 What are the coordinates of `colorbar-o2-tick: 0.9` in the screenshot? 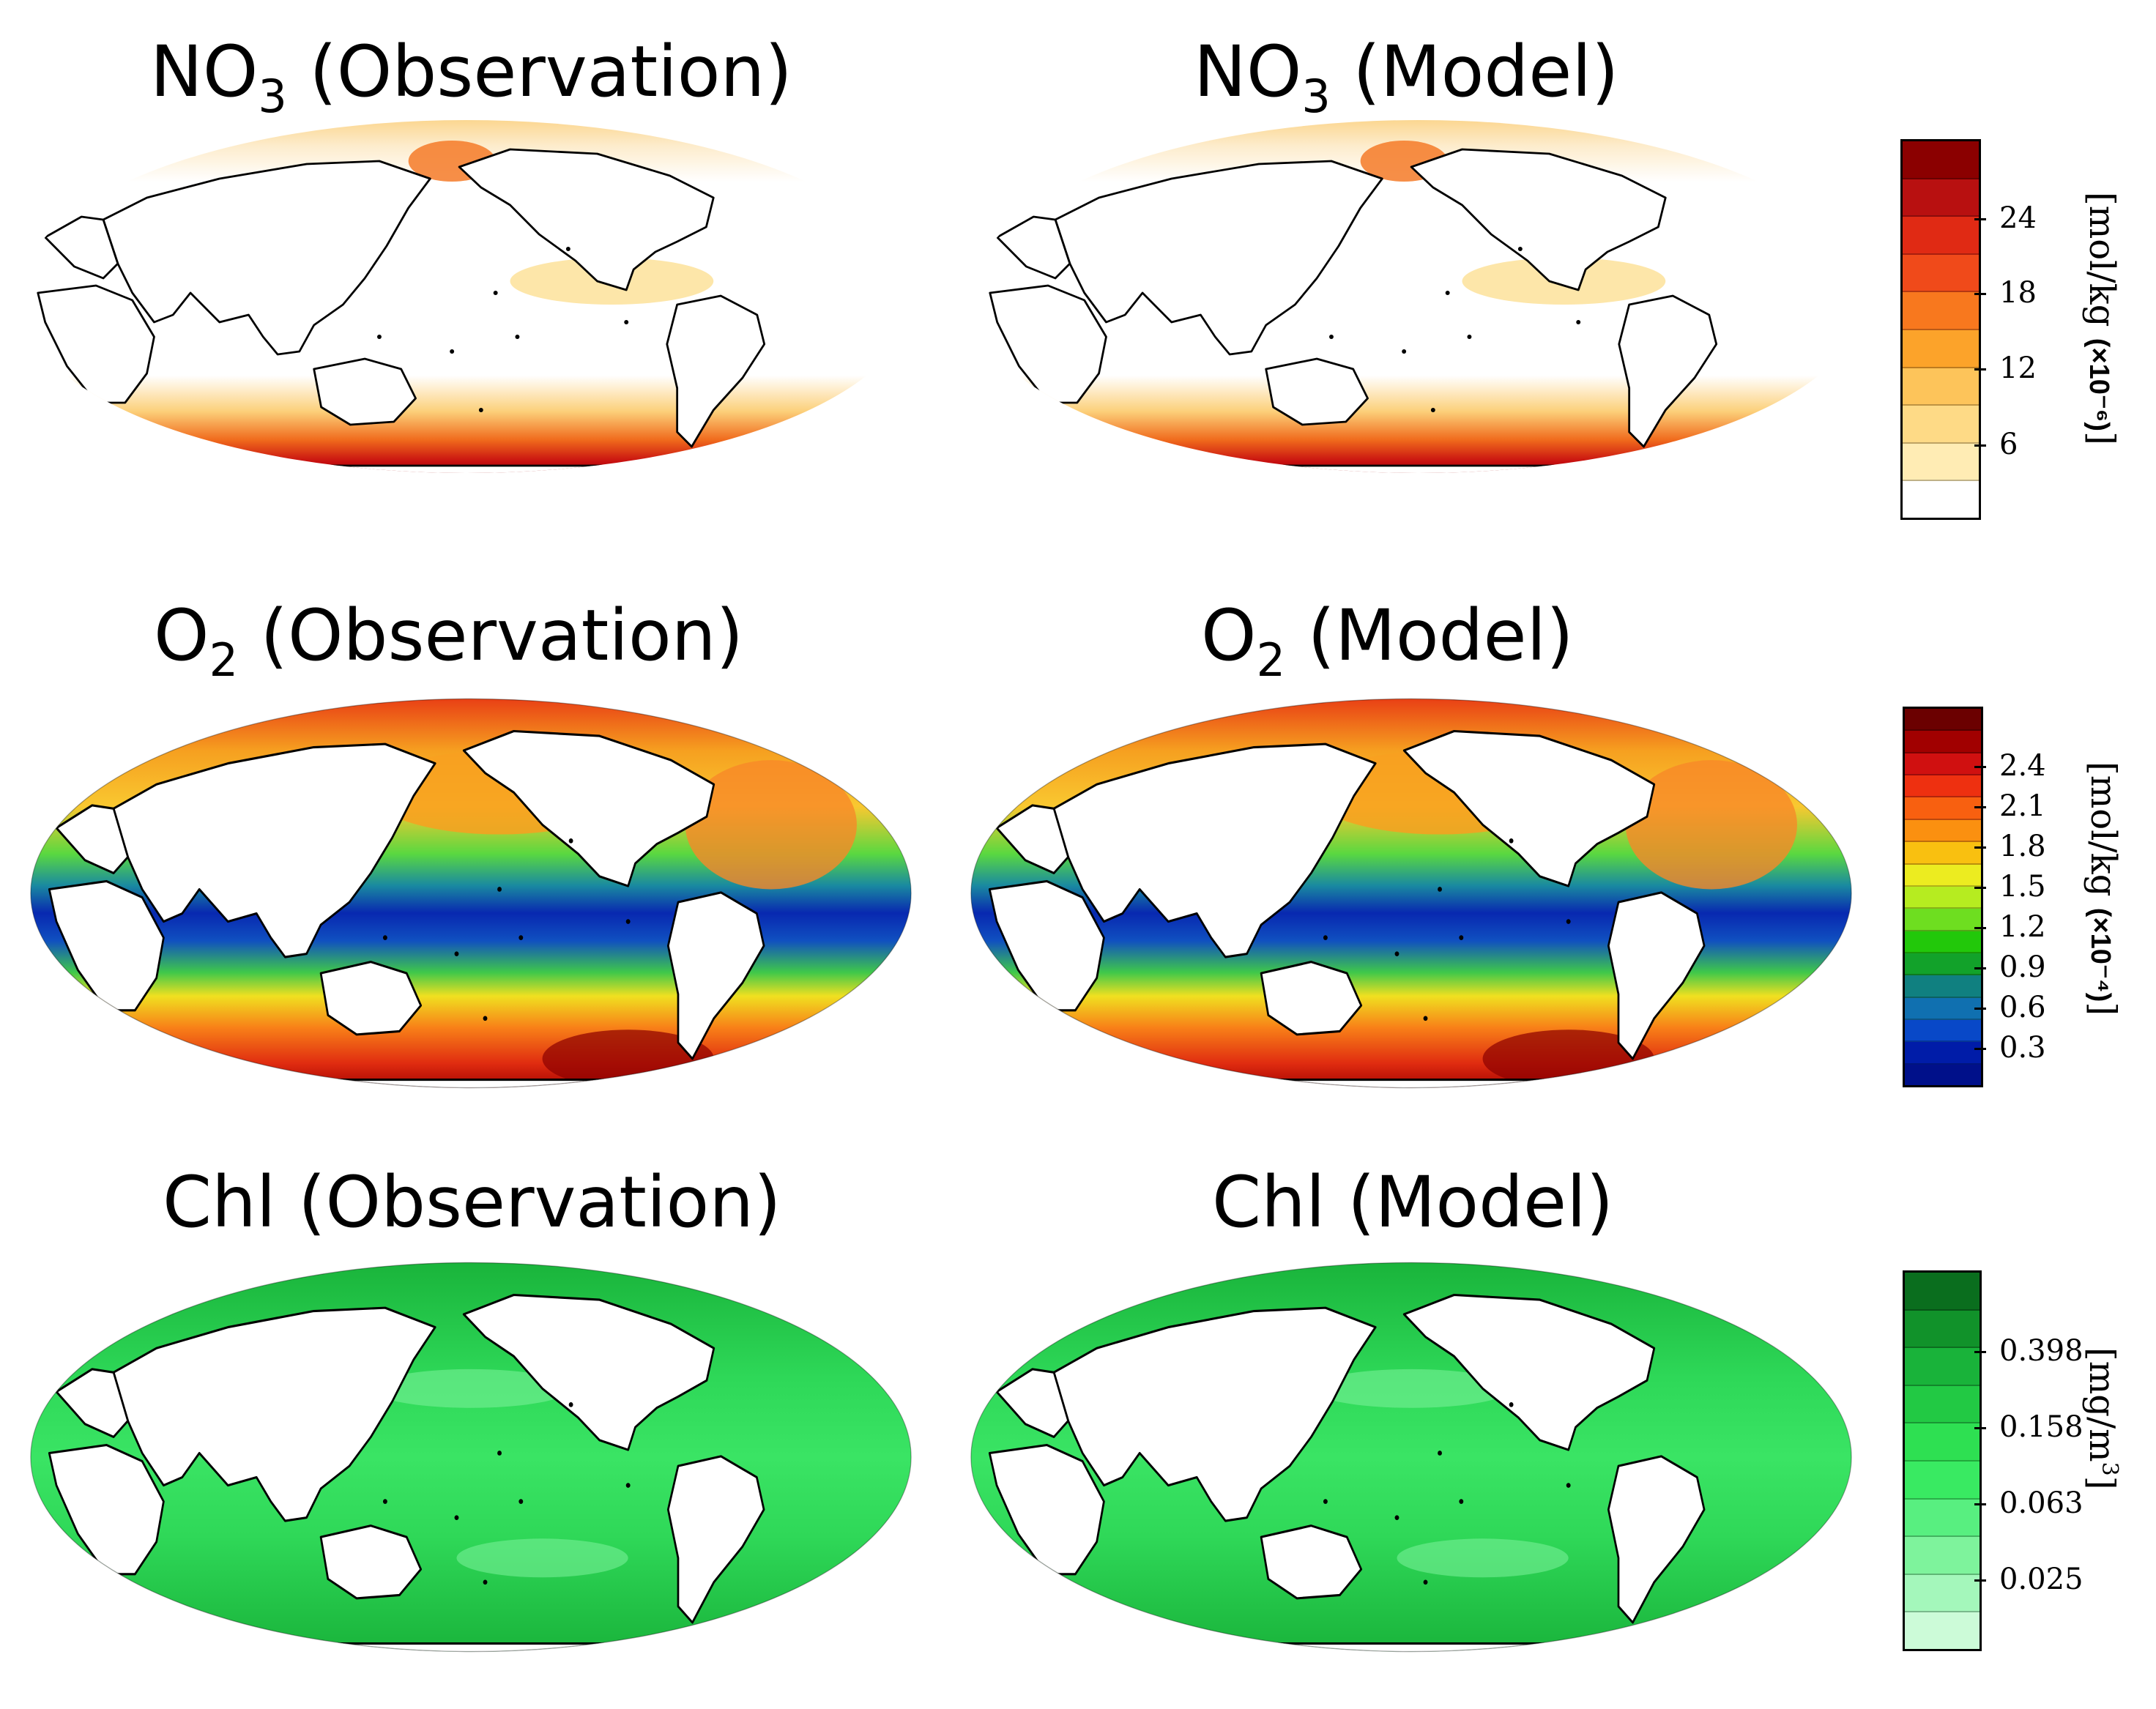 It's located at (2010, 967).